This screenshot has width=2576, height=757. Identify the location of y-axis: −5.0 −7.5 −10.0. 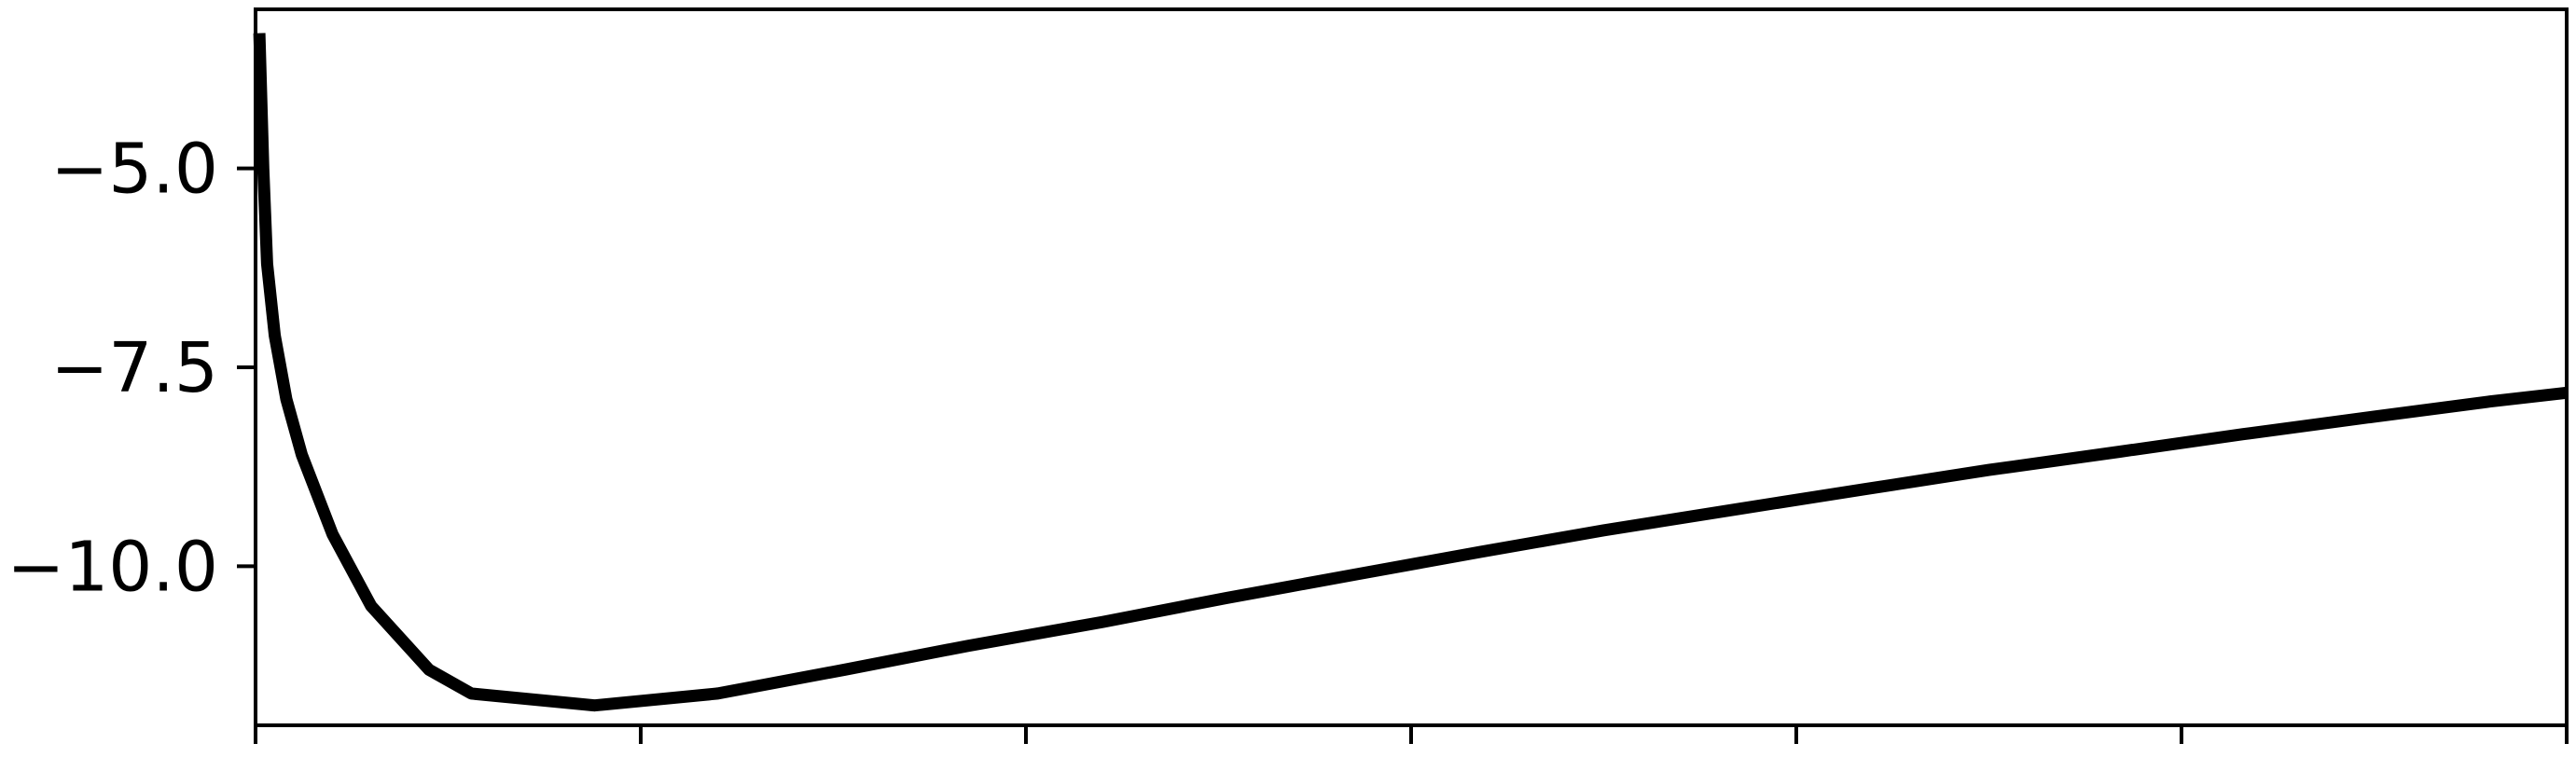
(131, 368).